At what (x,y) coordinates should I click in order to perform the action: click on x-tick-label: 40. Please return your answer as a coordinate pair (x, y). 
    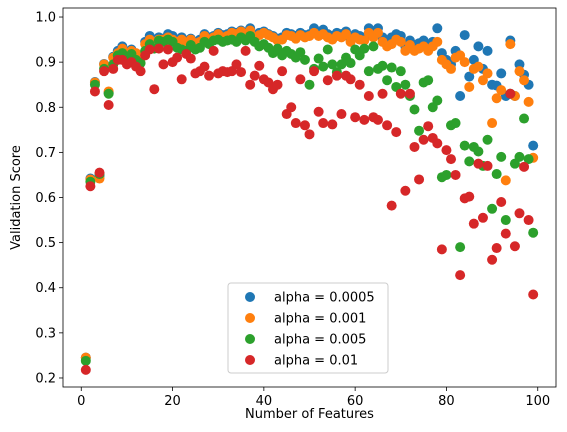
    Looking at the image, I should click on (264, 401).